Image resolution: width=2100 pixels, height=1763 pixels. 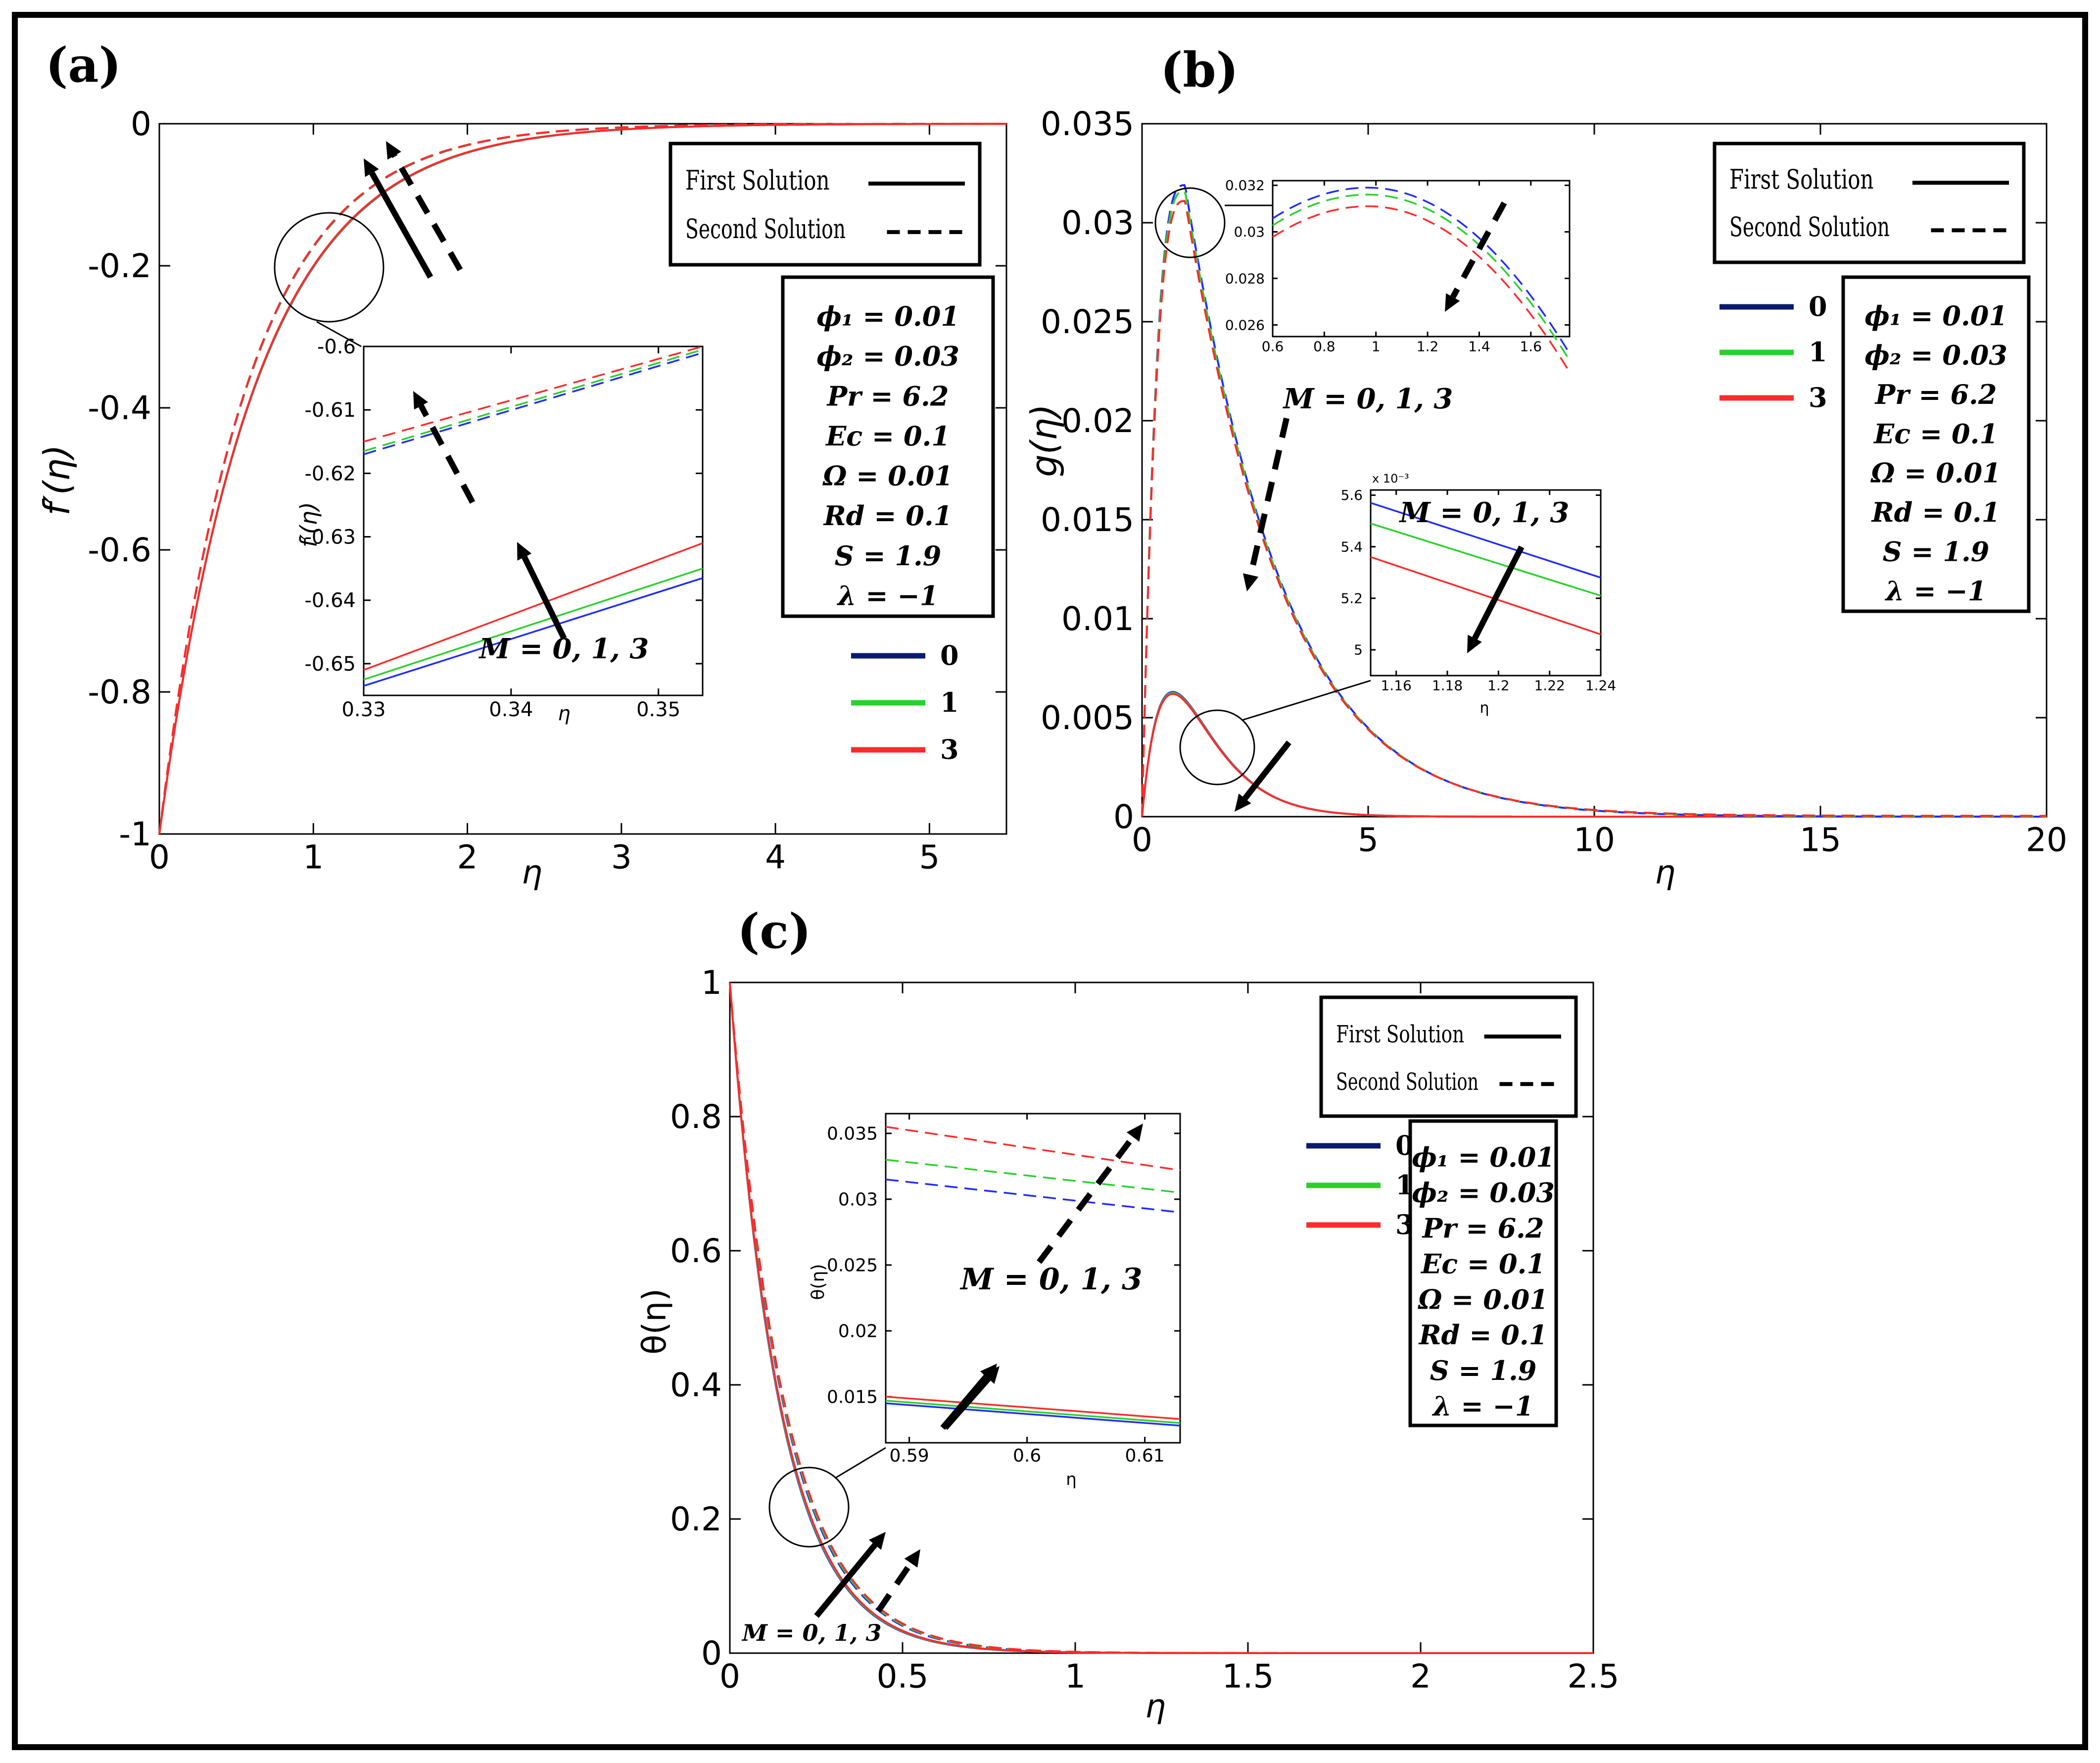 What do you see at coordinates (877, 1541) in the screenshot?
I see `c-arrow-first-head` at bounding box center [877, 1541].